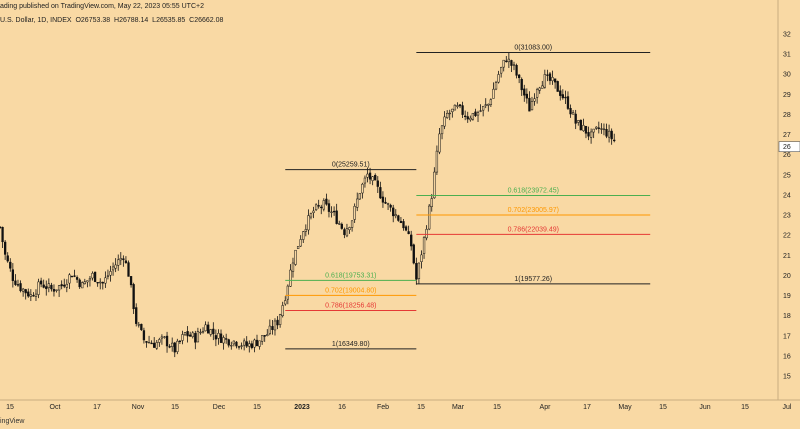  Describe the element at coordinates (787, 356) in the screenshot. I see `y-tick-label: 16` at that location.